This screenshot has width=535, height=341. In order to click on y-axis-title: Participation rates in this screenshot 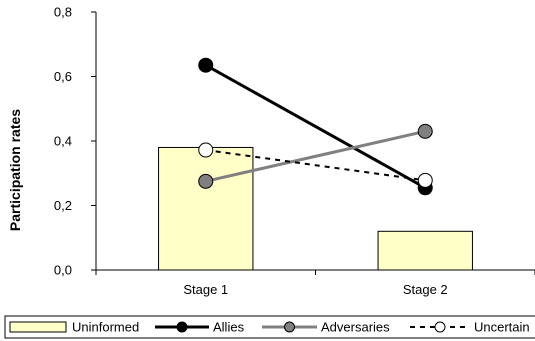, I will do `click(15, 170)`.